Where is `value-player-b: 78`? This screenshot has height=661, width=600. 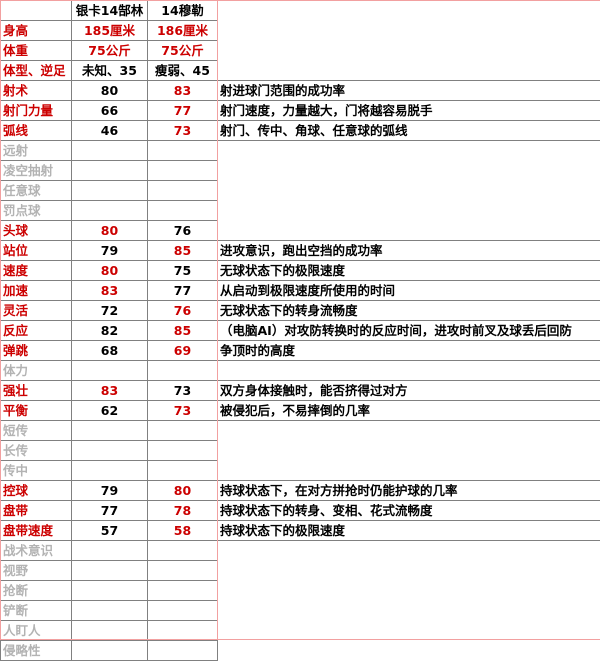 value-player-b: 78 is located at coordinates (183, 511).